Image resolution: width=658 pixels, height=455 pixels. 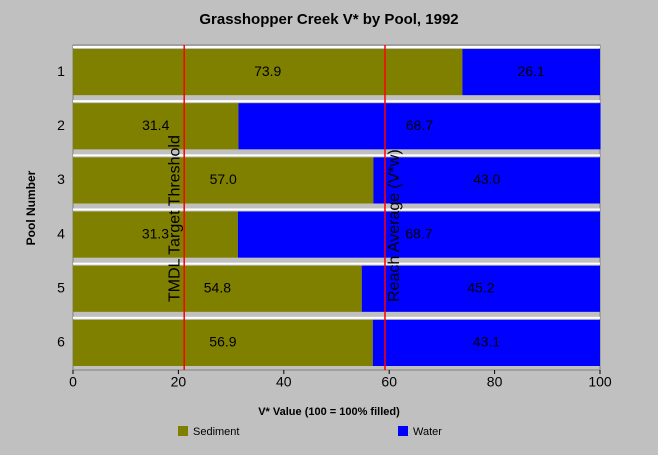 What do you see at coordinates (174, 218) in the screenshot?
I see `reference-label: TMDL Target Threshold` at bounding box center [174, 218].